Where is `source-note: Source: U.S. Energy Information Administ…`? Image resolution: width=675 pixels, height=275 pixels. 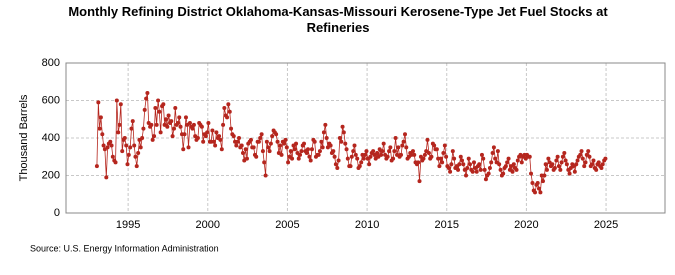
source-note: Source: U.S. Energy Information Administ… is located at coordinates (124, 248).